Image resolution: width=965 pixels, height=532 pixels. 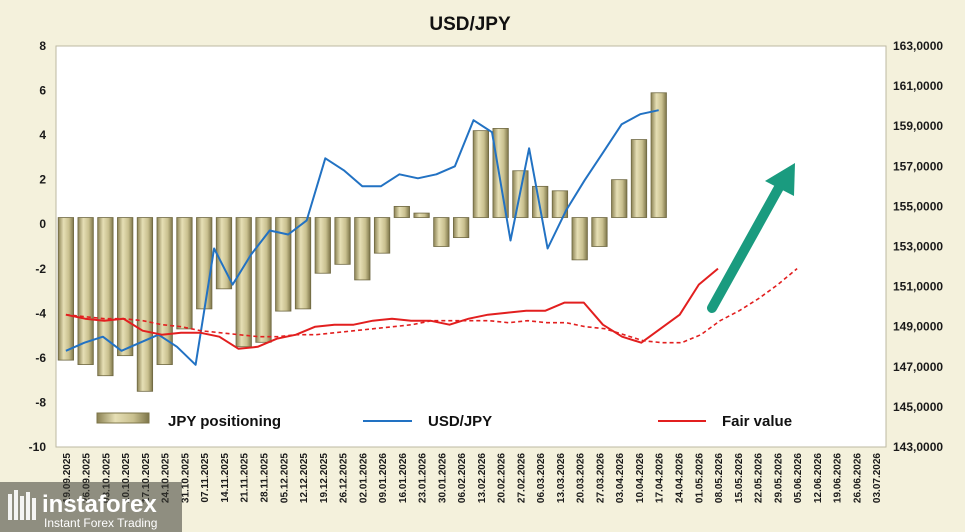 I want to click on x-tick-37: 05.06.2026, so click(x=798, y=478).